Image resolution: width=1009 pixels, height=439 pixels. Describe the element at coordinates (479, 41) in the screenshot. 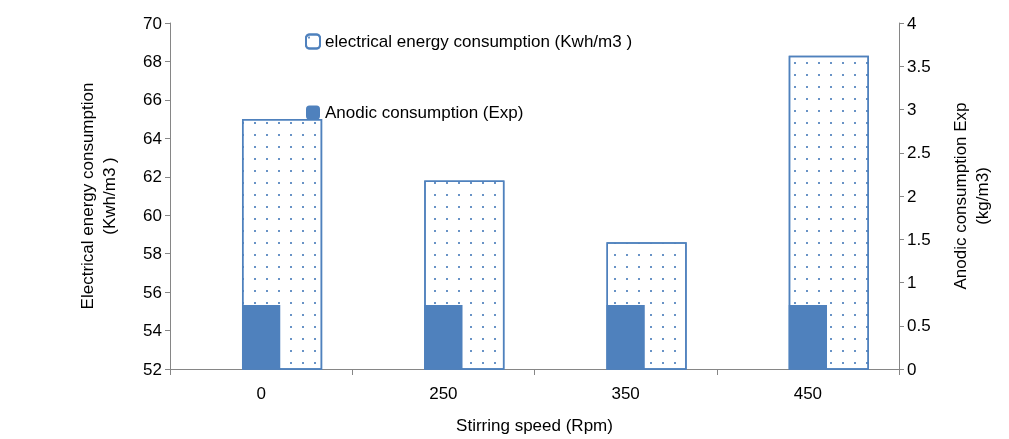

I see `legend-label: electrical energy consumption (Kwh/m3 )` at that location.